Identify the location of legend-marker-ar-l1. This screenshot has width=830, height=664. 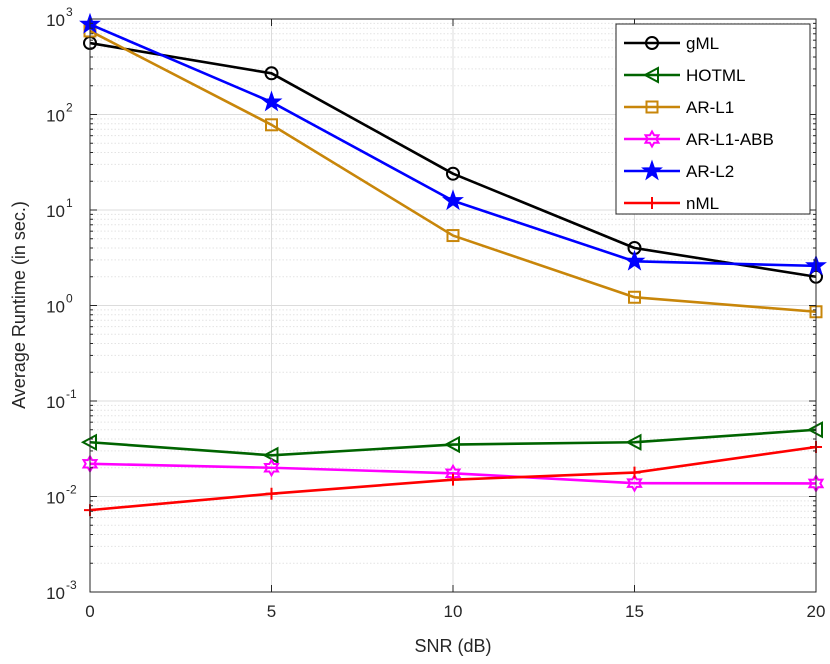
(652, 107).